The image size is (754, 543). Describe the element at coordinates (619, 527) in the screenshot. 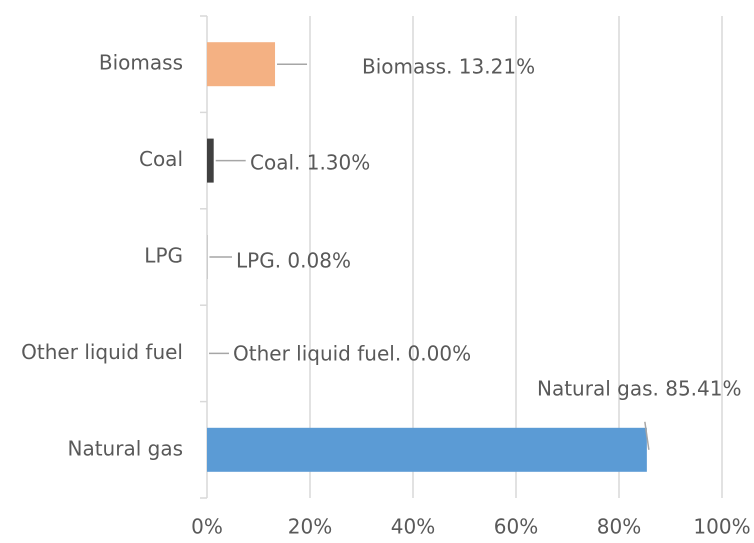

I see `x-tick-label: 80%` at that location.